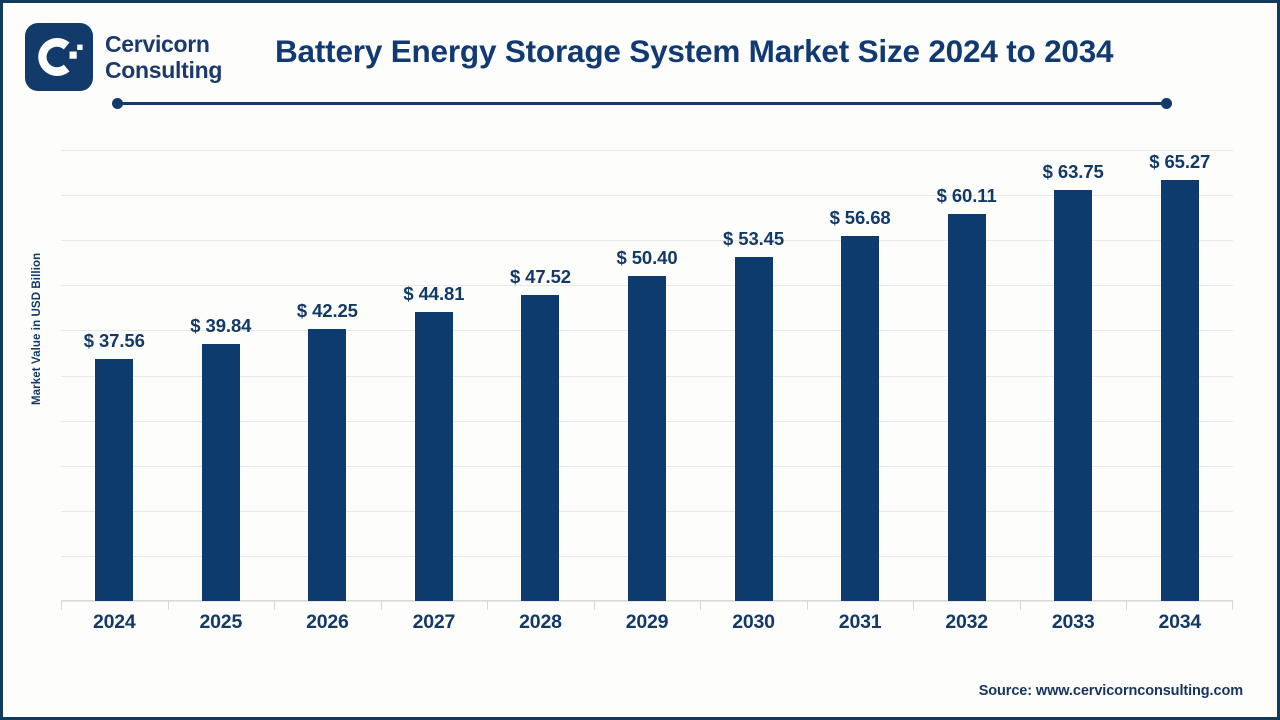 Image resolution: width=1280 pixels, height=720 pixels. I want to click on x-axis-label: 2025, so click(221, 622).